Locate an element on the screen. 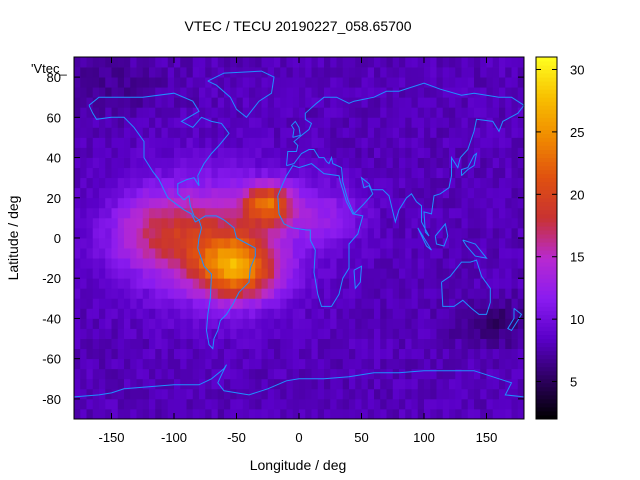 This screenshot has width=640, height=480. colorbar-segment is located at coordinates (546, 95).